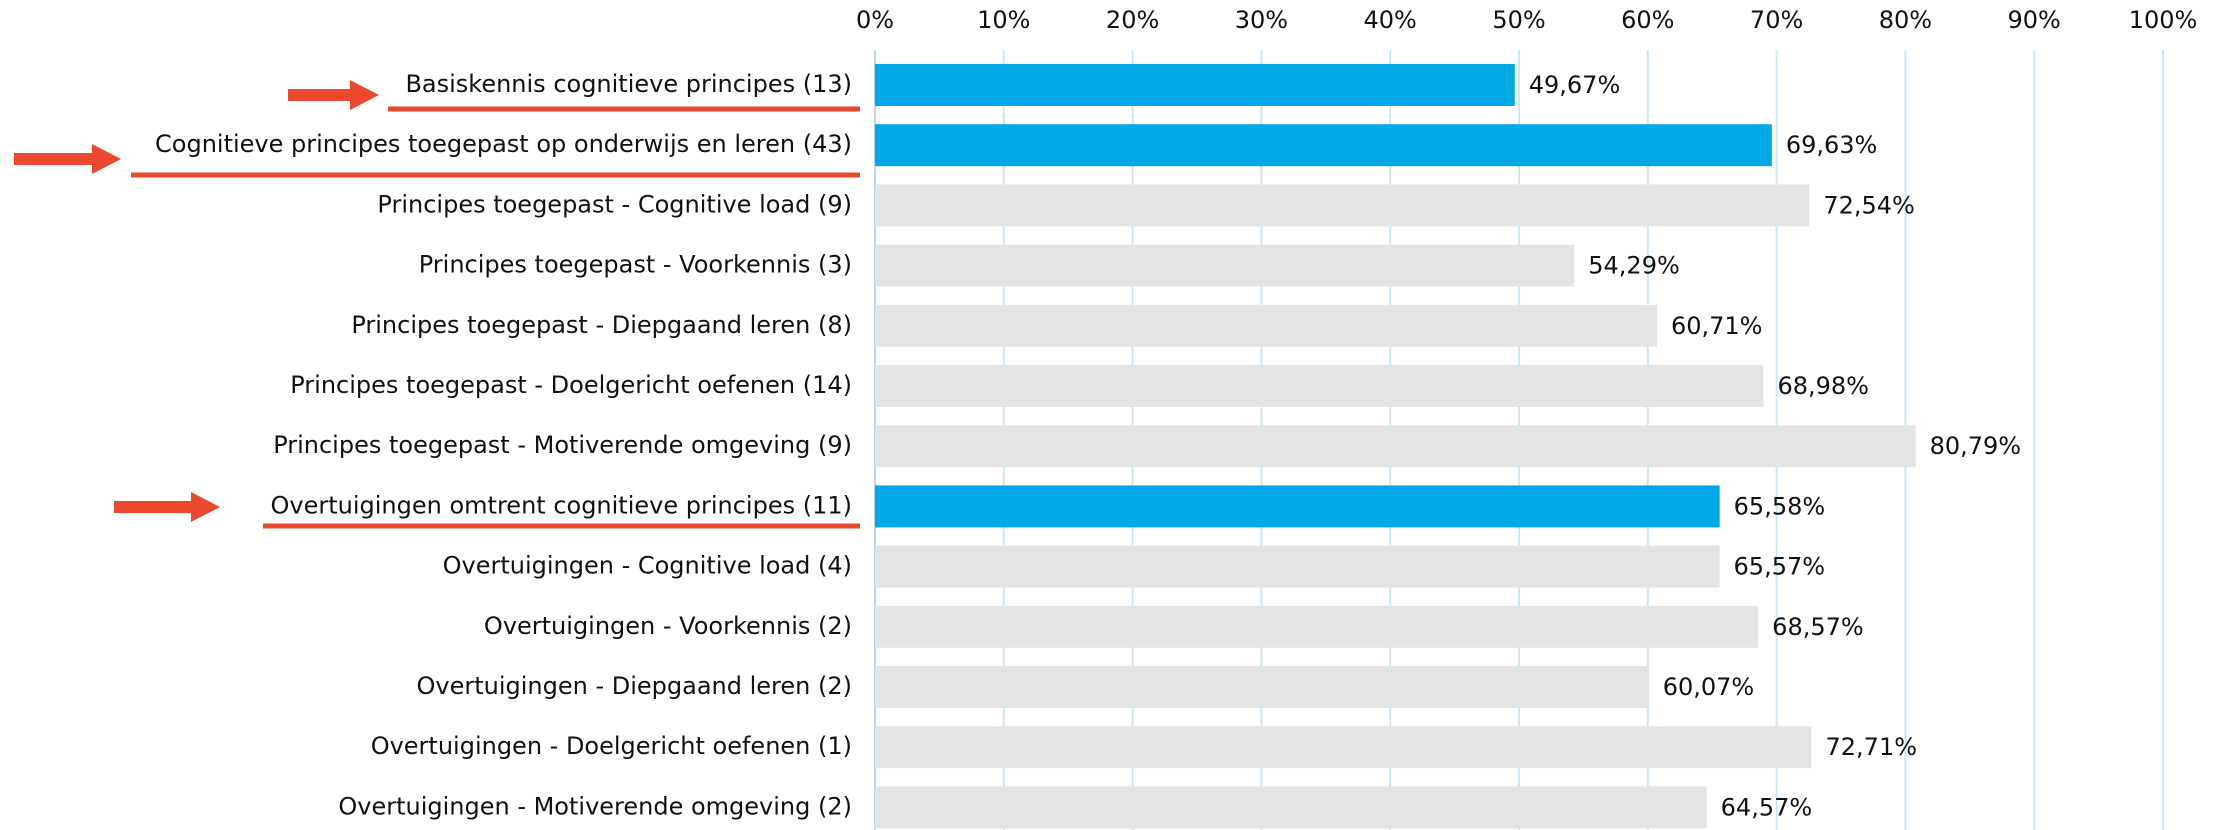 This screenshot has width=2216, height=830. Describe the element at coordinates (1634, 266) in the screenshot. I see `value-label: 54,29%` at that location.